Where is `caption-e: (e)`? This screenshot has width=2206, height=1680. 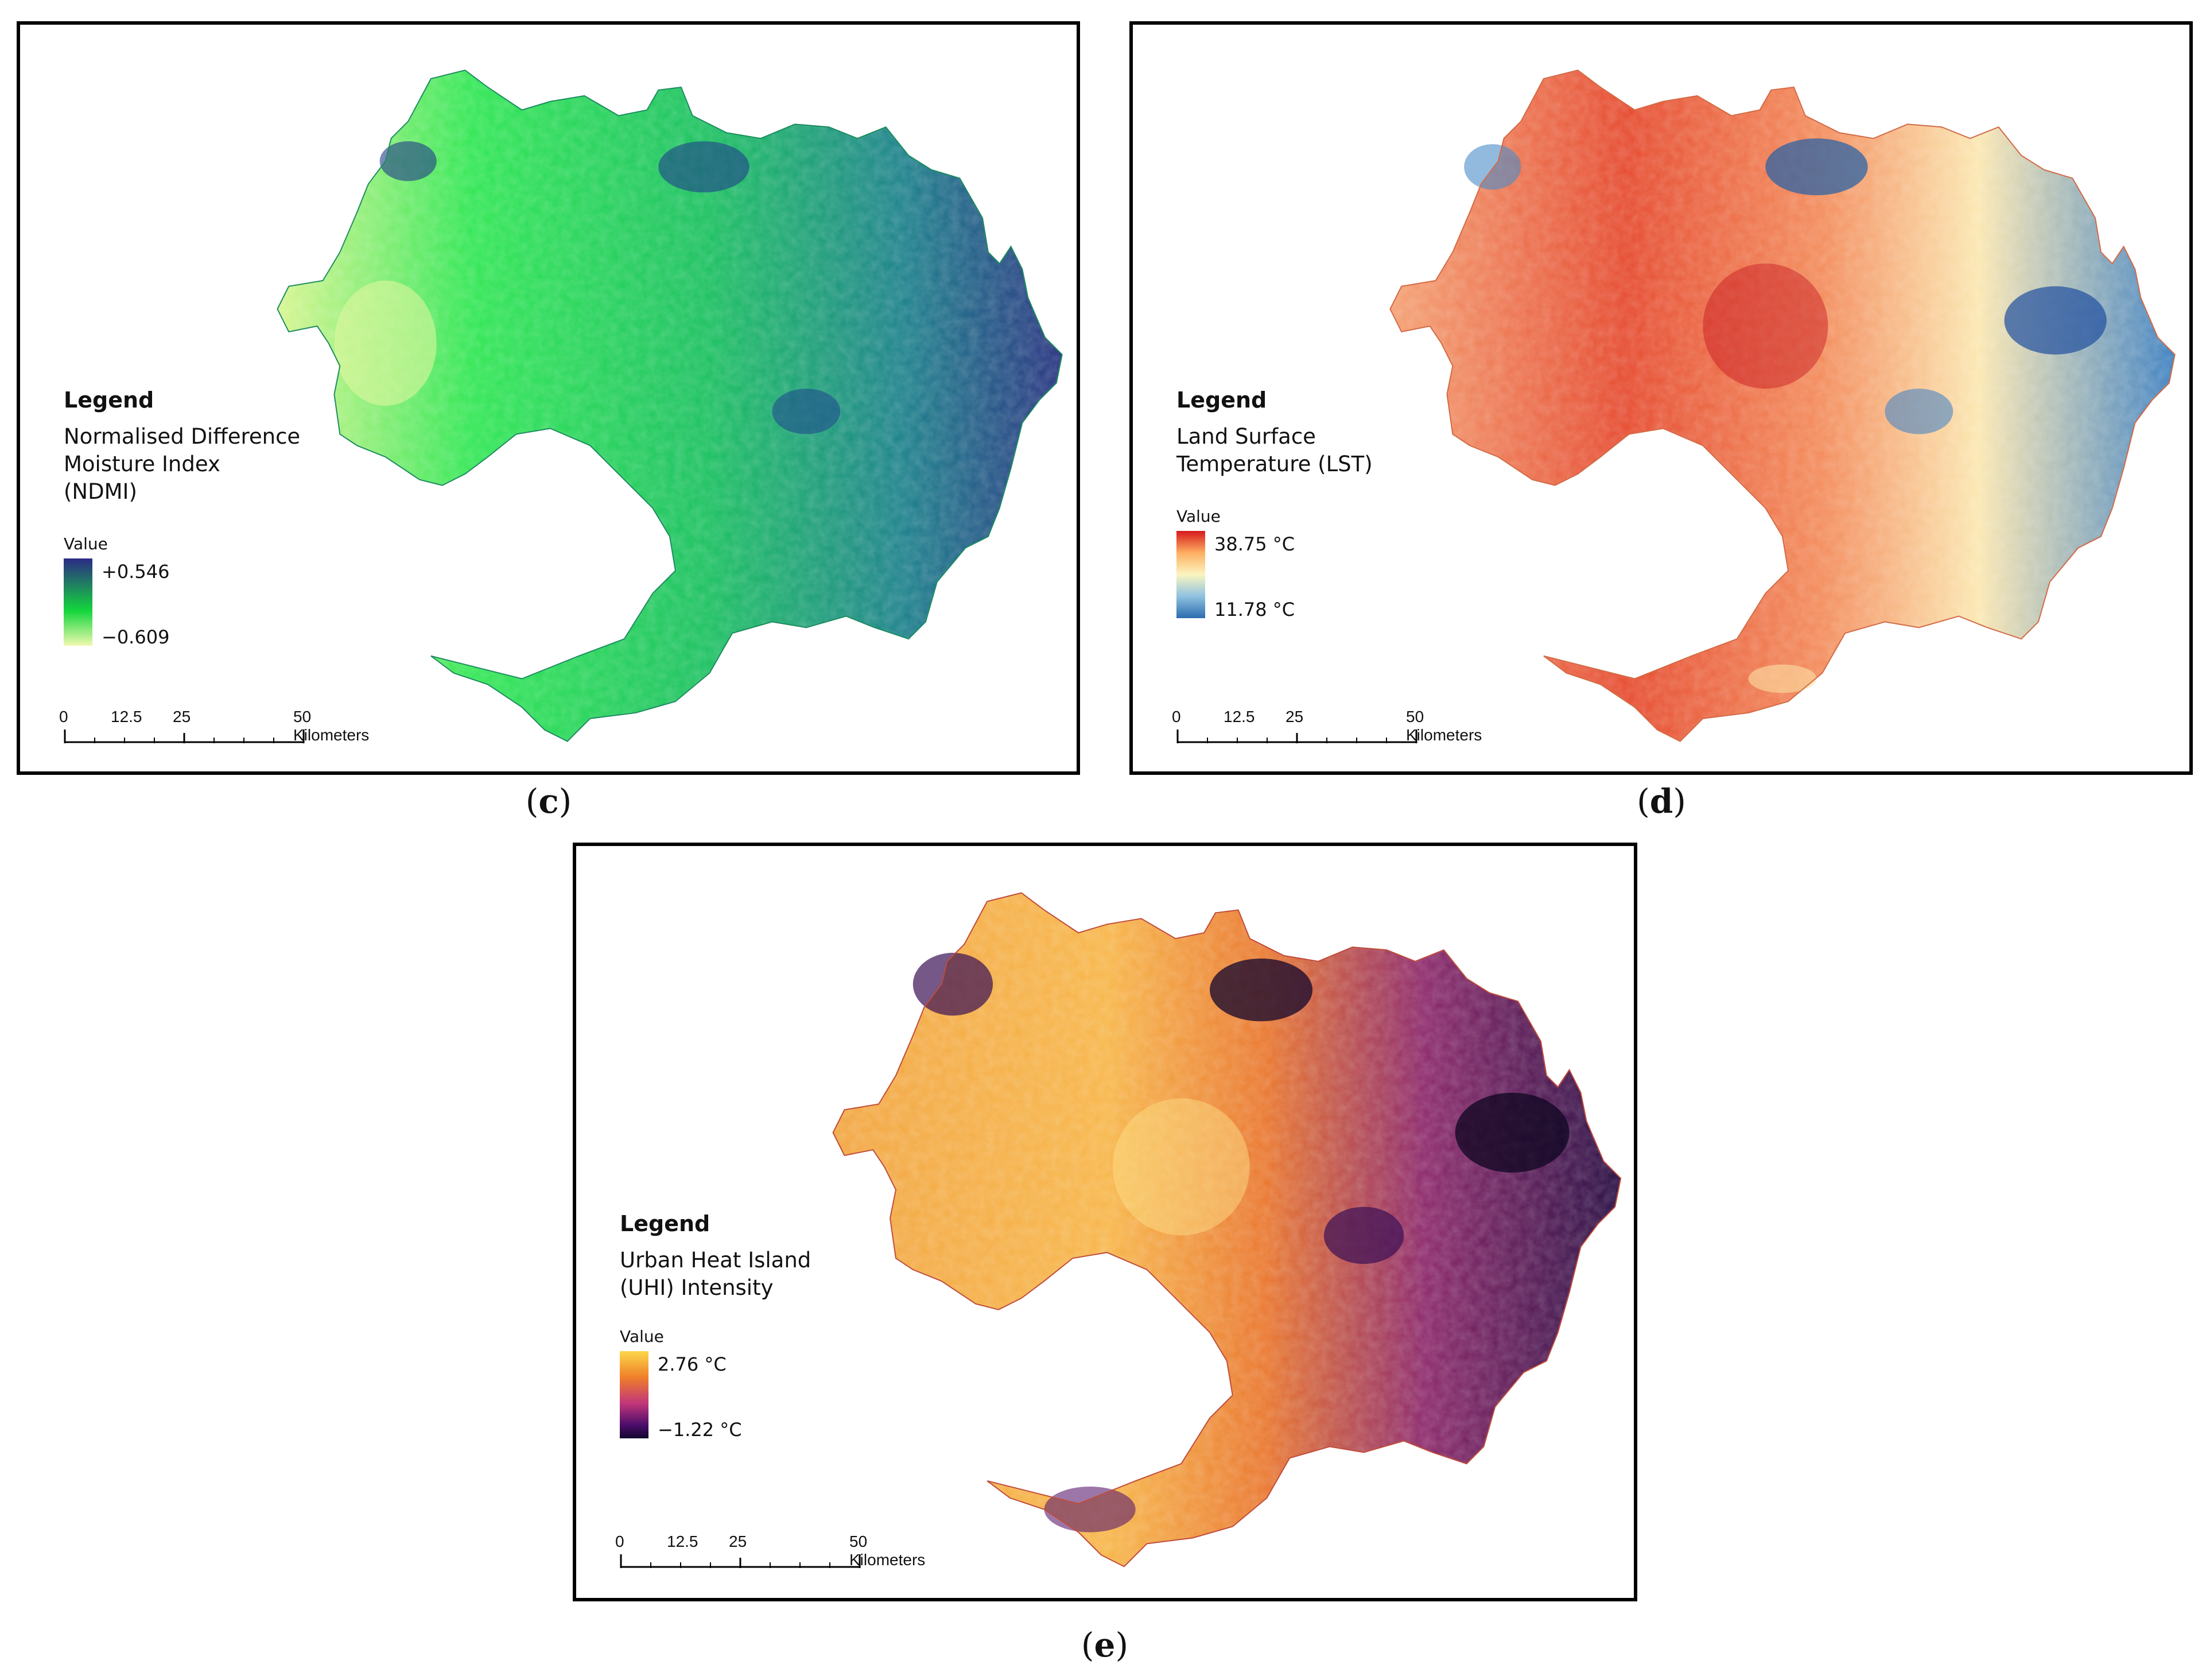
caption-e: (e) is located at coordinates (1105, 1645).